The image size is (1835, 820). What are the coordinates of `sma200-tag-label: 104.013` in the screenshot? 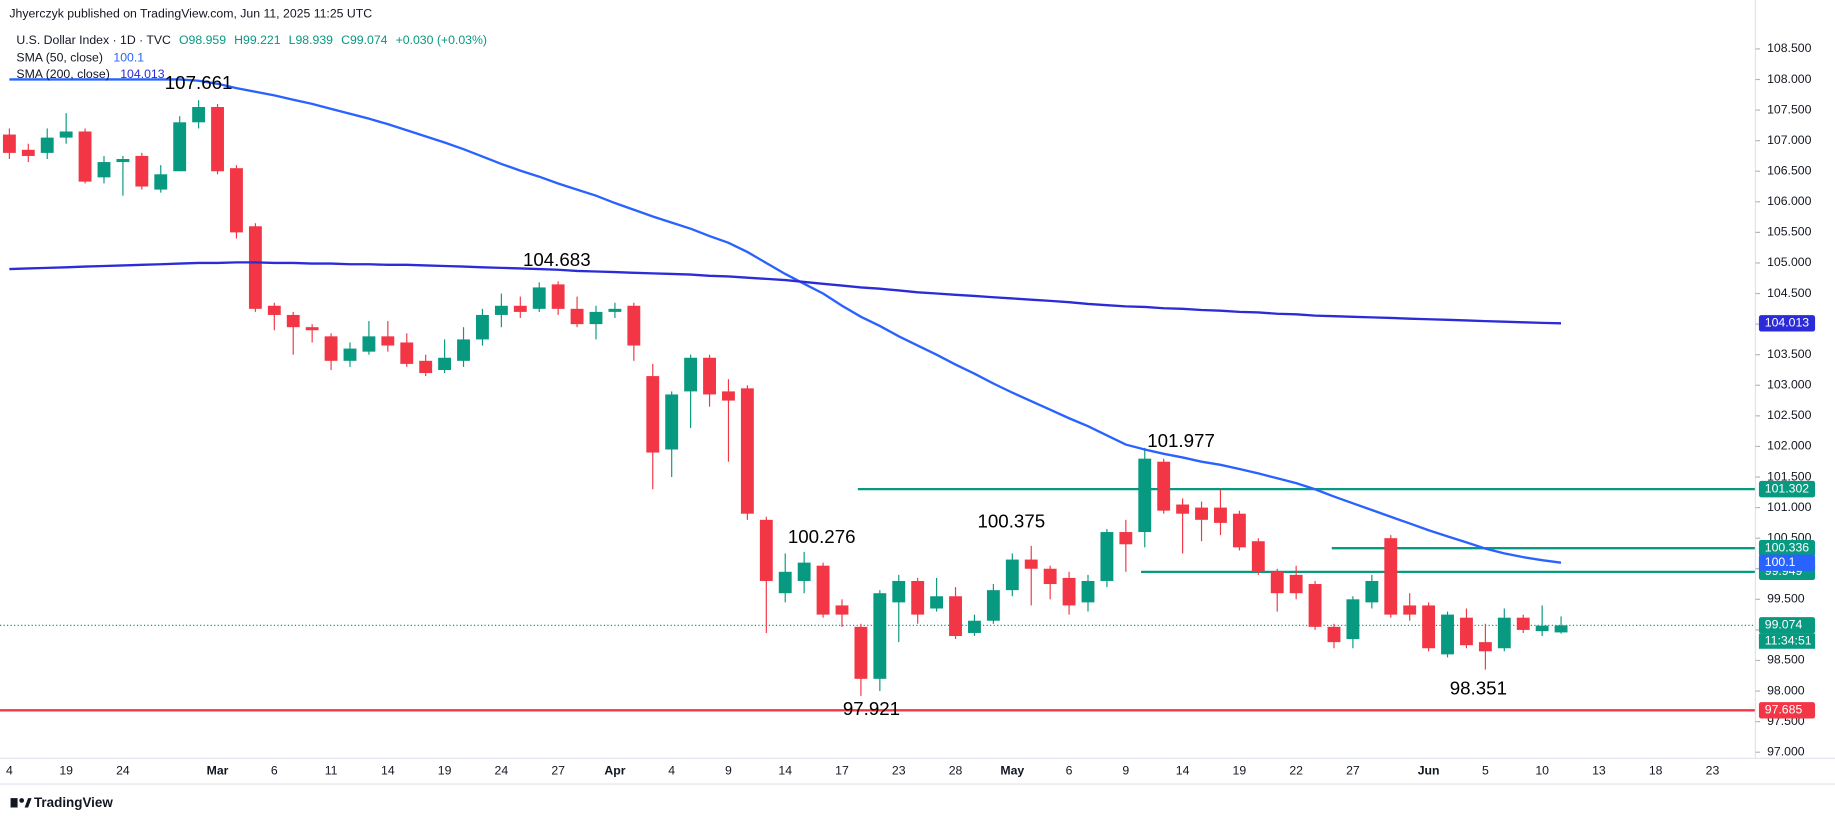 It's located at (1787, 323).